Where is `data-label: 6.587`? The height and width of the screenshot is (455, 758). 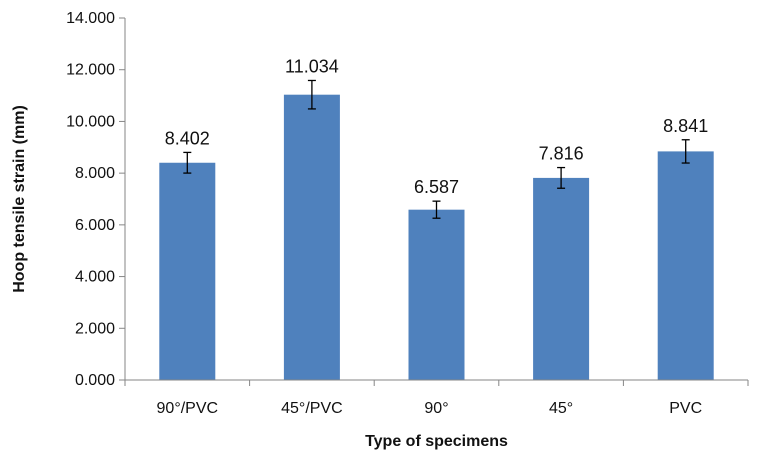
data-label: 6.587 is located at coordinates (436, 187).